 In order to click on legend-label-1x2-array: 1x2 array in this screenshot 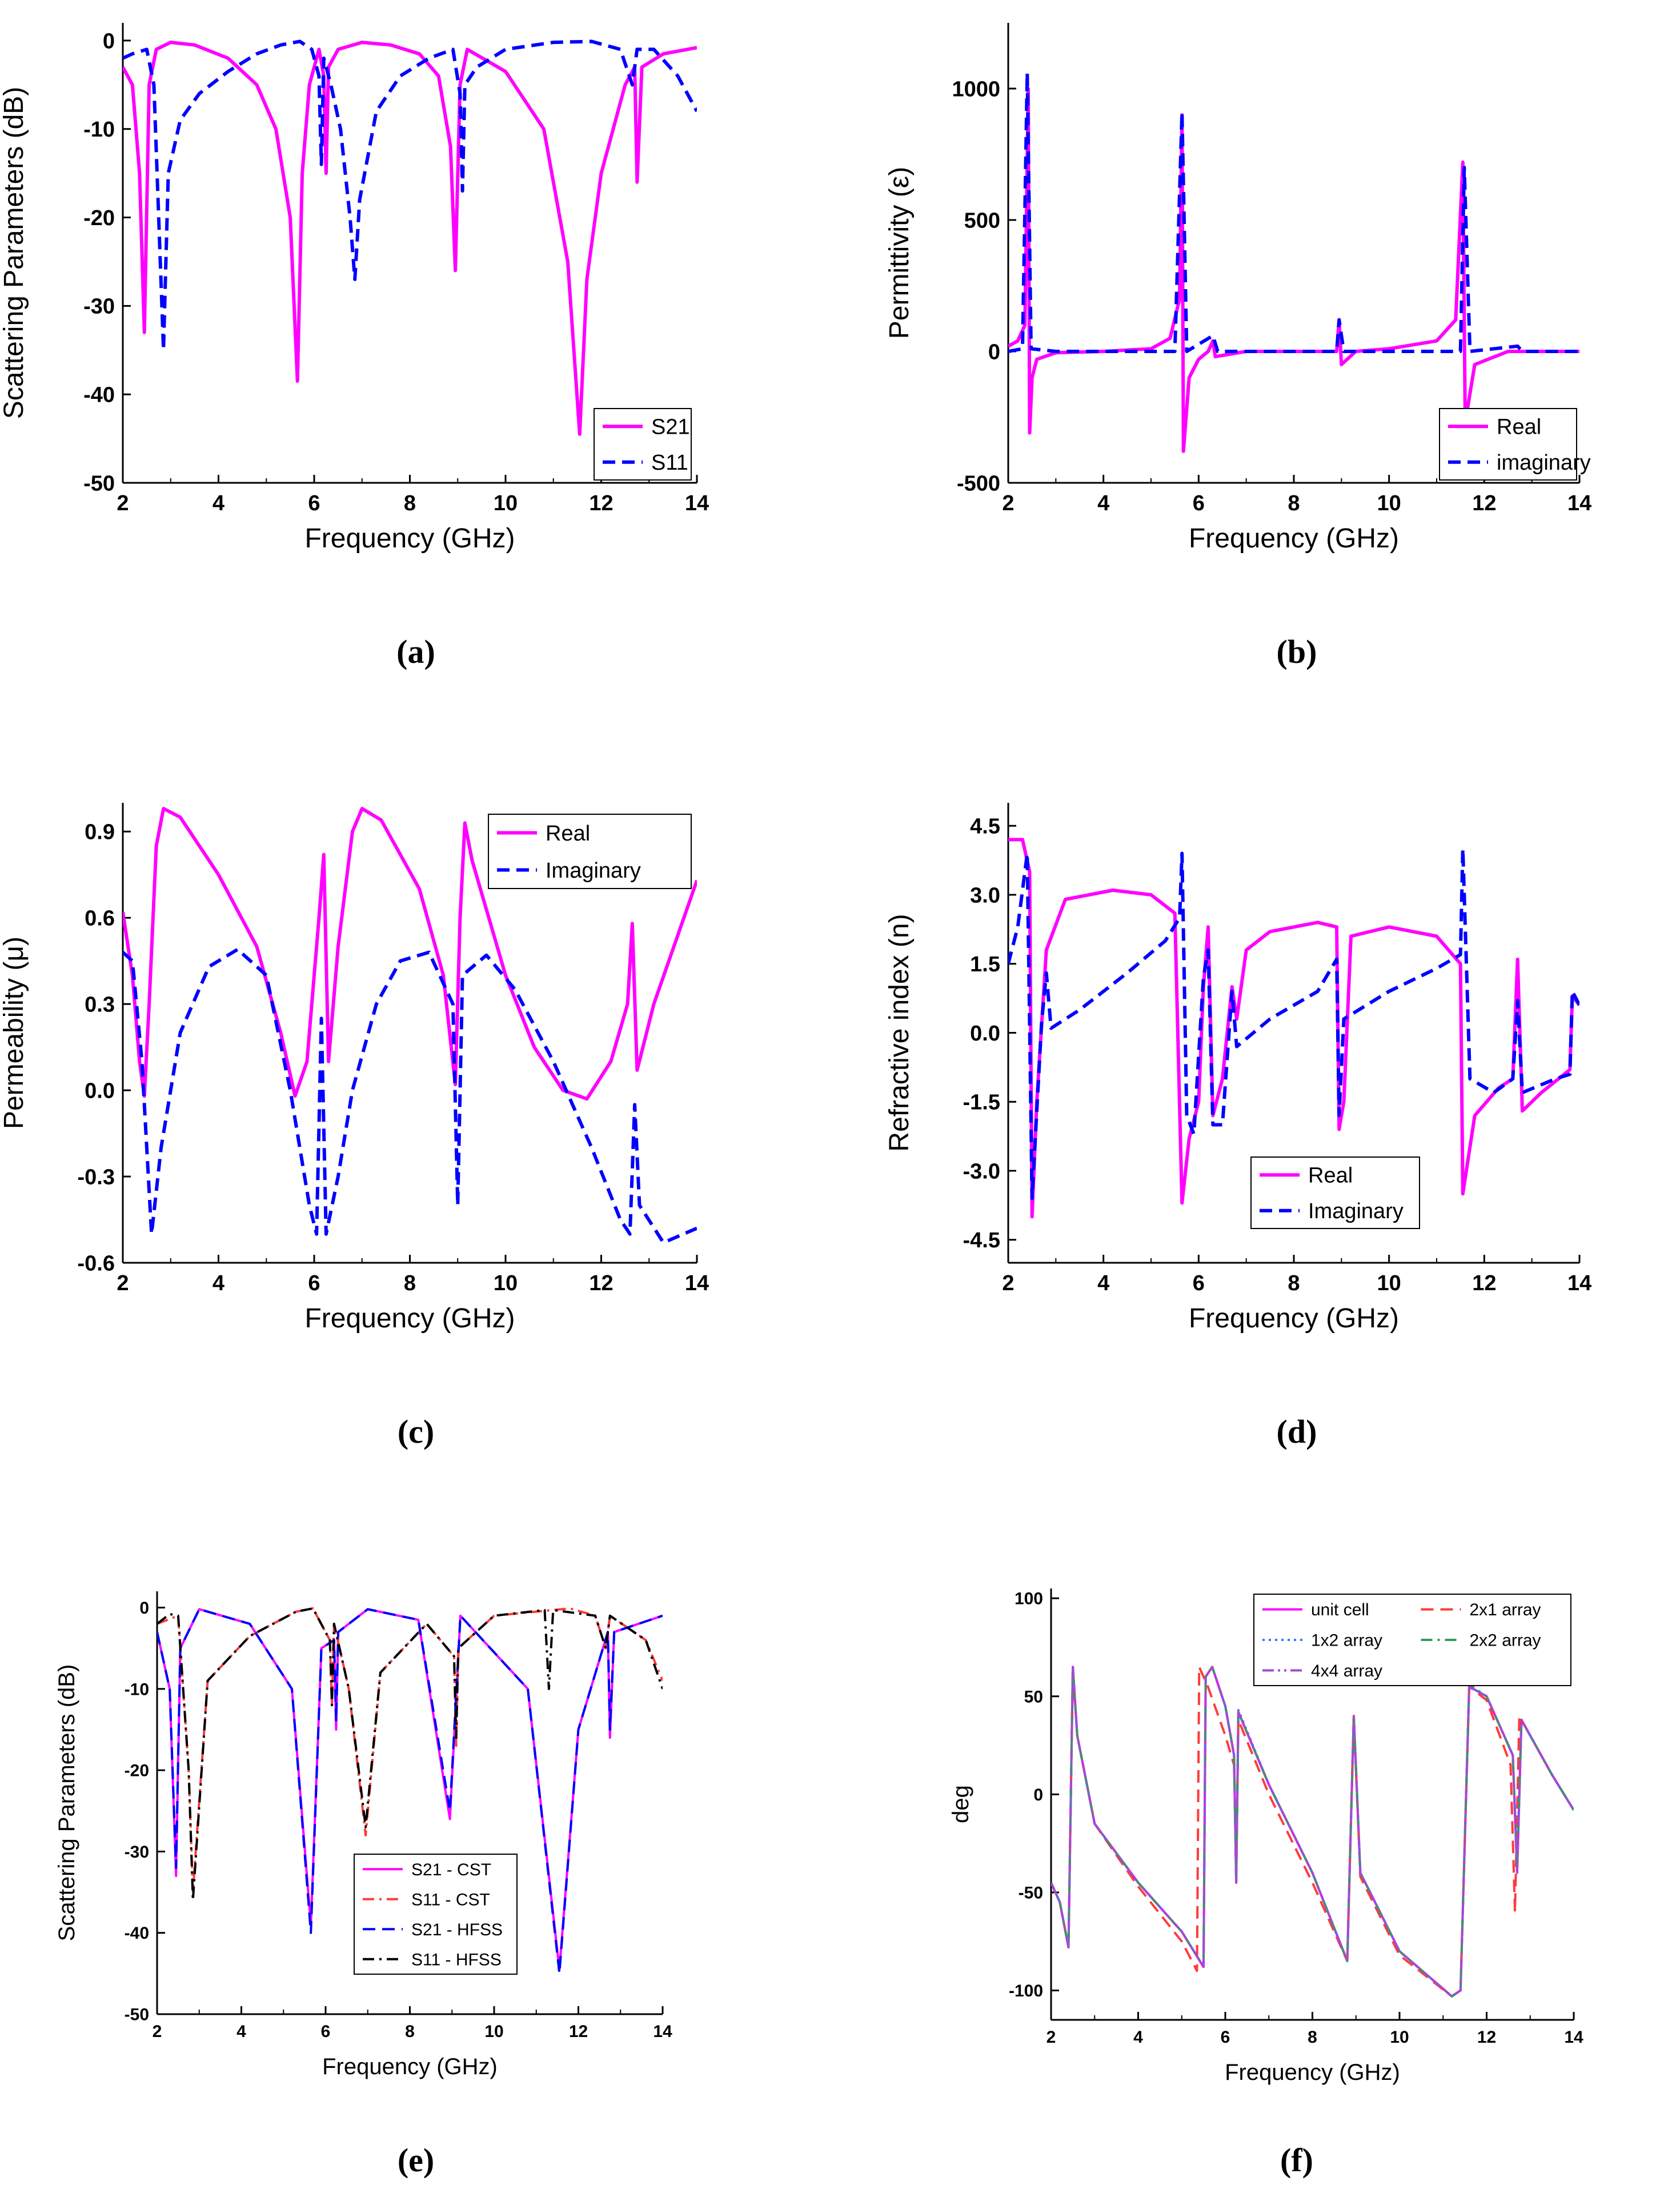, I will do `click(1346, 1641)`.